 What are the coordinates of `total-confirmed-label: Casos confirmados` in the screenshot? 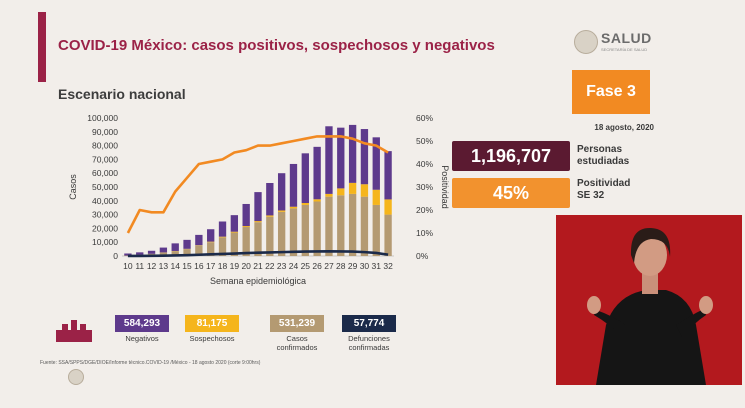 It's located at (297, 343).